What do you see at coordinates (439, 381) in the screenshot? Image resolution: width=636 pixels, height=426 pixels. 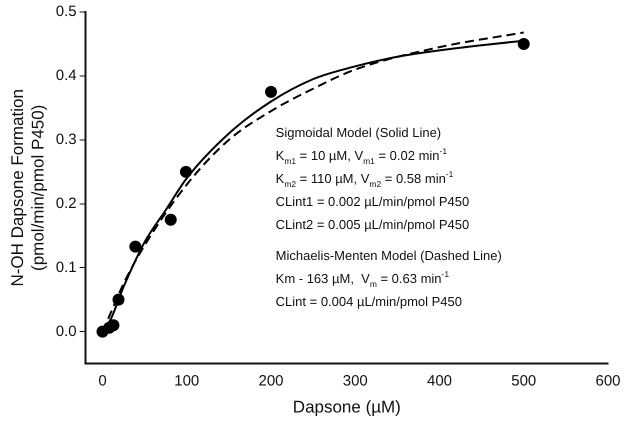 I see `x-tick-label: 400` at bounding box center [439, 381].